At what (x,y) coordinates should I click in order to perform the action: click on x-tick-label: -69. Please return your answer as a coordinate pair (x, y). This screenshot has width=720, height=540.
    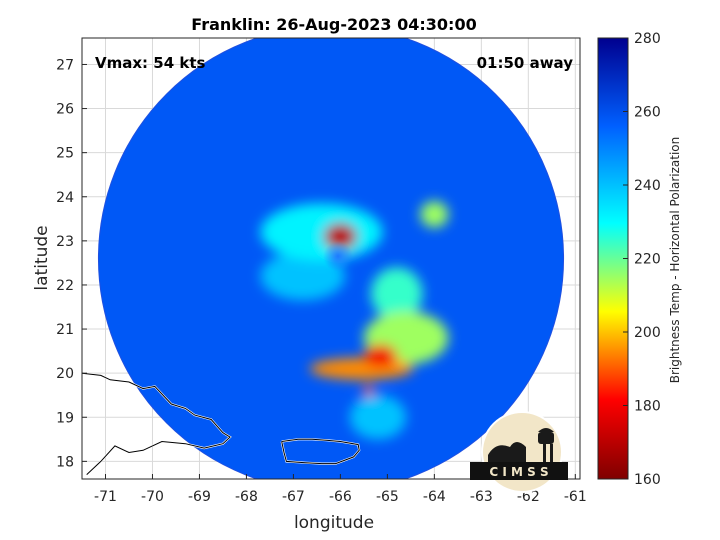
    Looking at the image, I should click on (199, 497).